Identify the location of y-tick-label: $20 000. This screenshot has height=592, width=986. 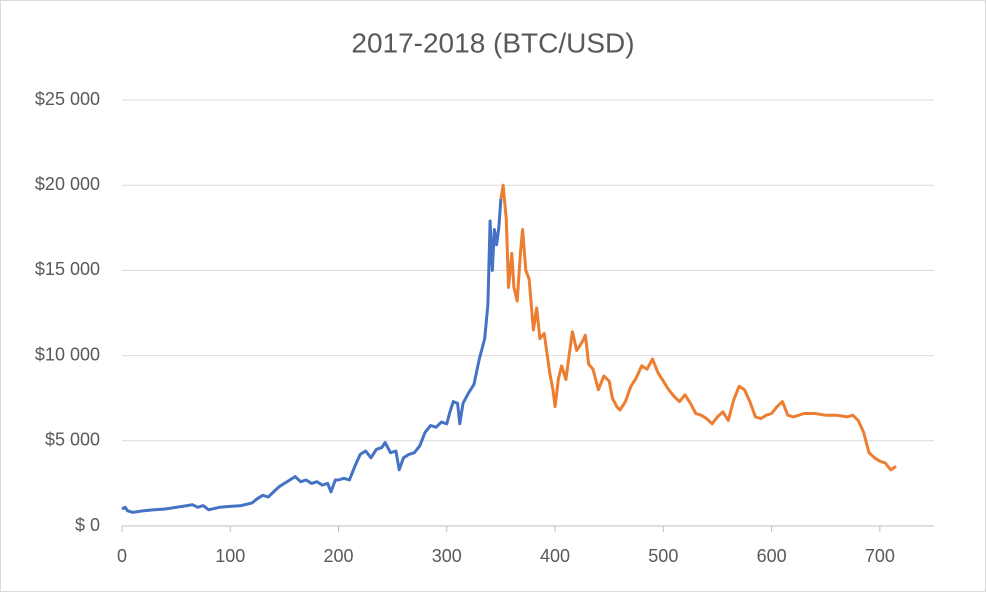
(67, 184).